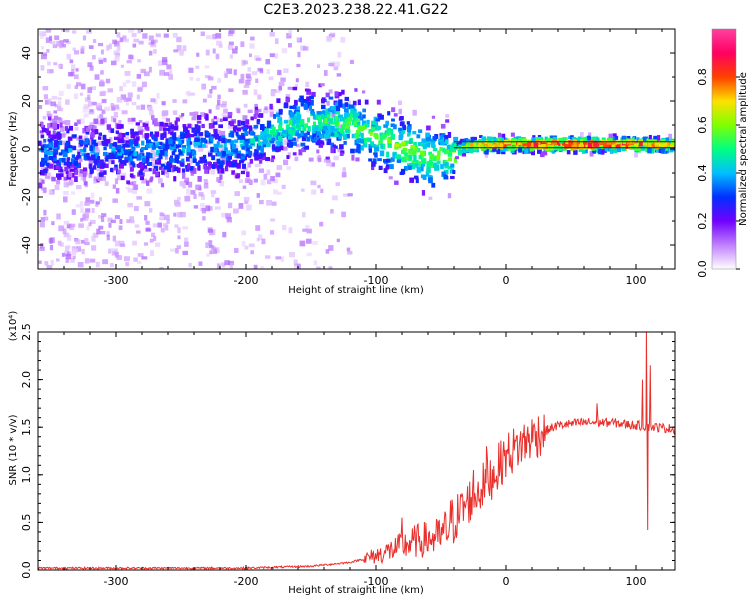 This screenshot has width=750, height=600. What do you see at coordinates (26, 475) in the screenshot?
I see `y-tick-label: 1.0` at bounding box center [26, 475].